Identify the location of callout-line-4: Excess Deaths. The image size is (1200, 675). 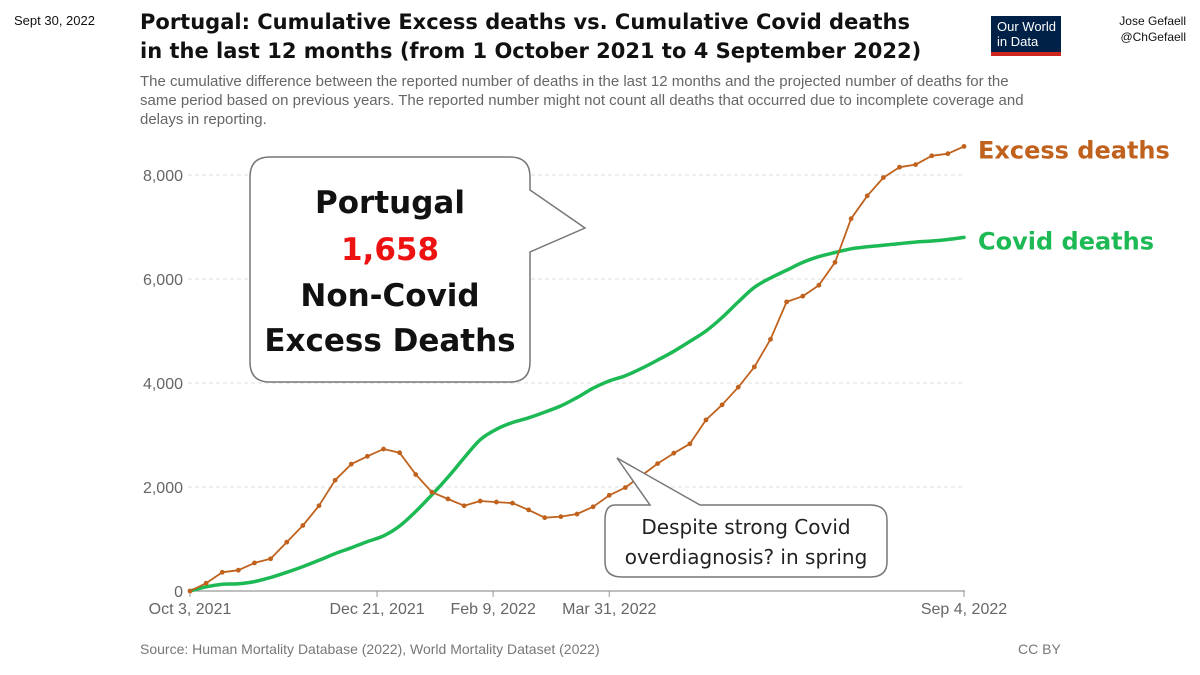
(389, 341).